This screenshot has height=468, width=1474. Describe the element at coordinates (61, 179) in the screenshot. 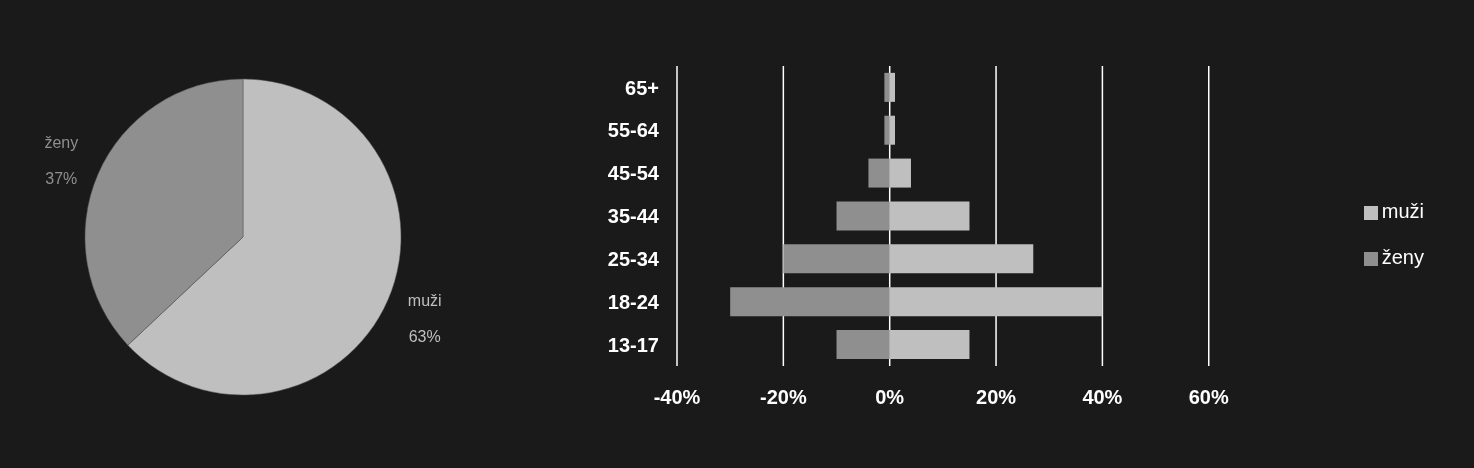

I see `data-label: 37%` at that location.